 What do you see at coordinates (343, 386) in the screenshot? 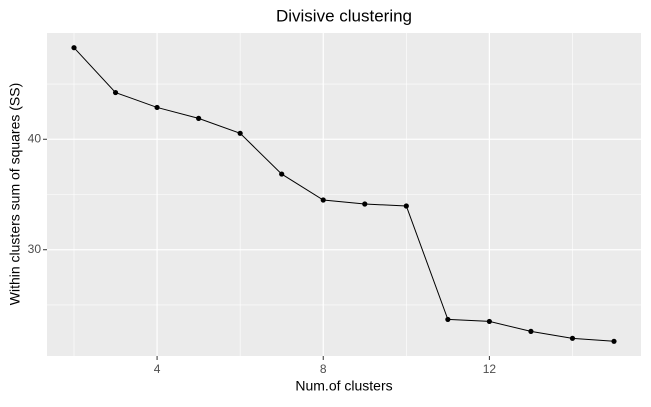
I see `x-axis-label: Num.of clusters` at bounding box center [343, 386].